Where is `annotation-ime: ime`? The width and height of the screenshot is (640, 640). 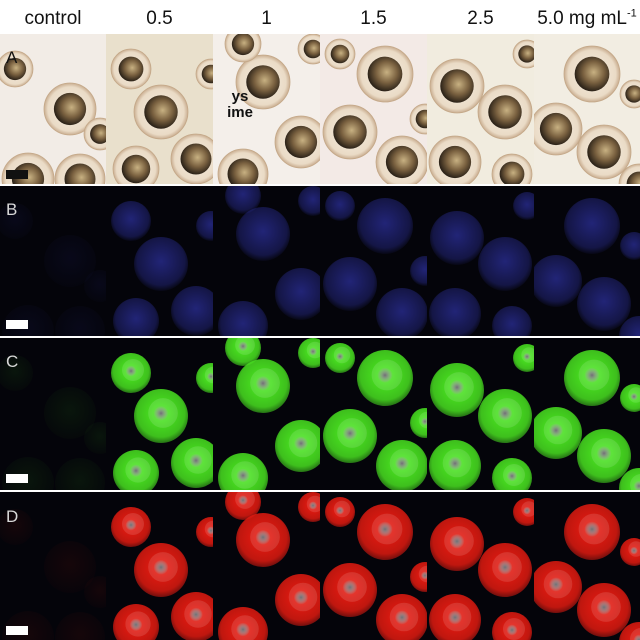
annotation-ime: ime is located at coordinates (240, 112).